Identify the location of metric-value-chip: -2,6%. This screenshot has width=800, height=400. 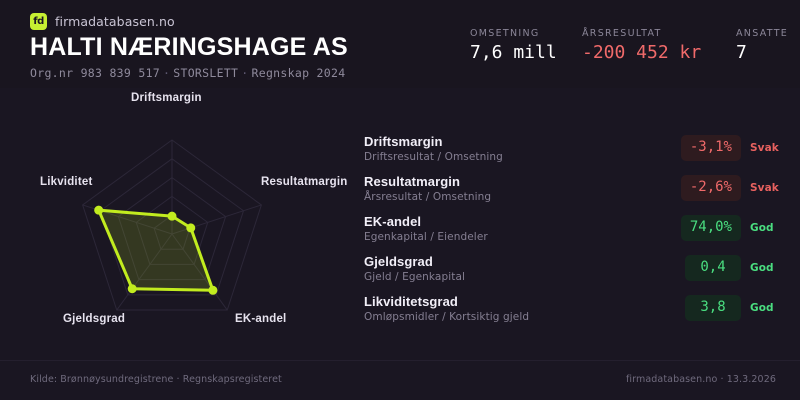
(710, 188).